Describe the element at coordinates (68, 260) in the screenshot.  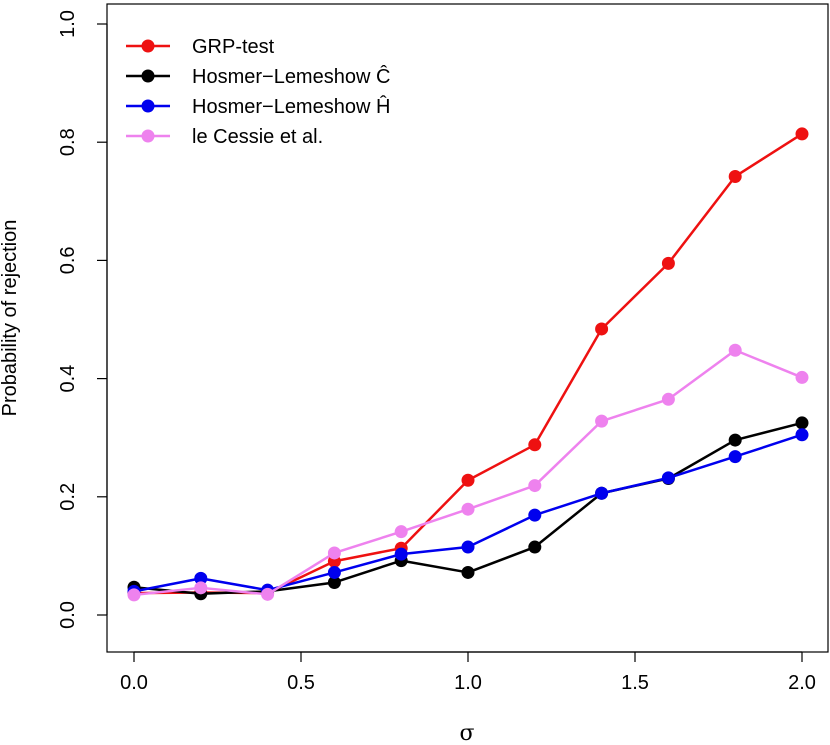
I see `y-tick-label: 0.6` at that location.